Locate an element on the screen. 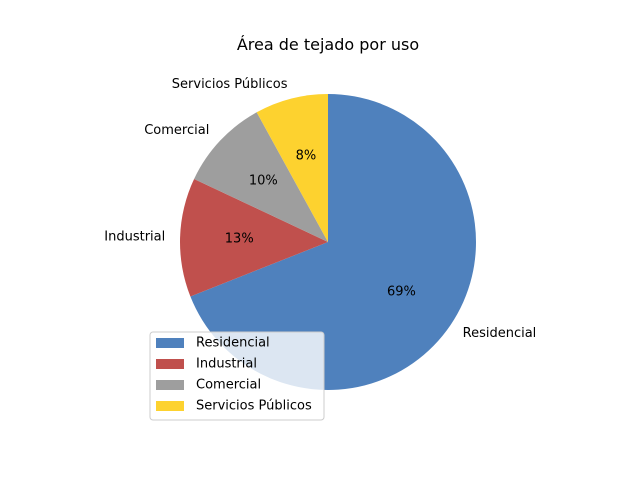  percent-label-industrial: 13% is located at coordinates (239, 239).